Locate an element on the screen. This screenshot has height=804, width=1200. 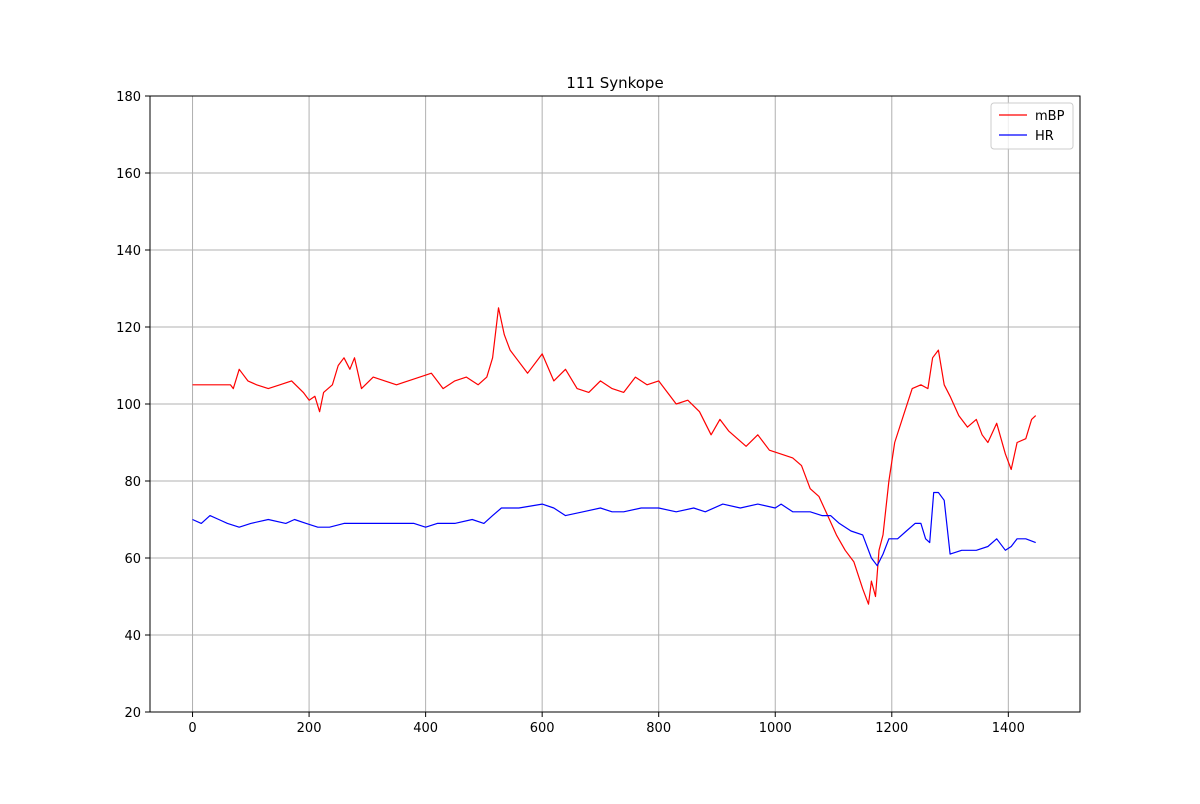
series-line-hr is located at coordinates (614, 529).